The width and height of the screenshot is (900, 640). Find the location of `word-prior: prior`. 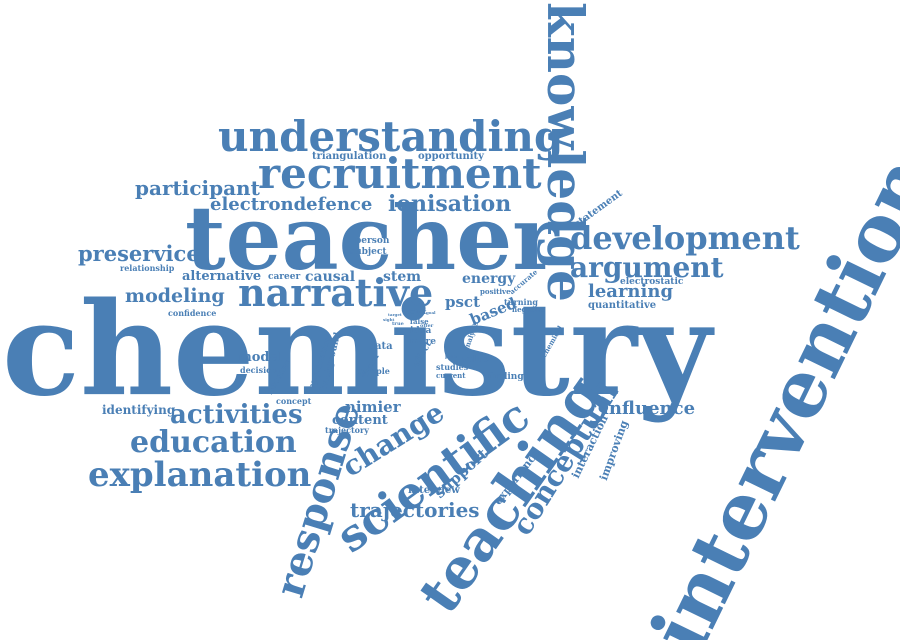

word-prior: prior is located at coordinates (452, 357).